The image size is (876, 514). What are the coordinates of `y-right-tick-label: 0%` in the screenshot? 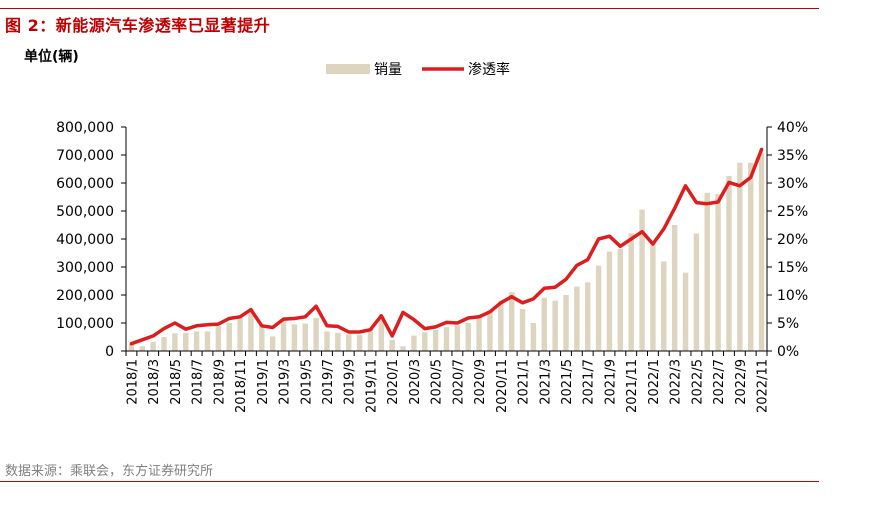 It's located at (788, 352).